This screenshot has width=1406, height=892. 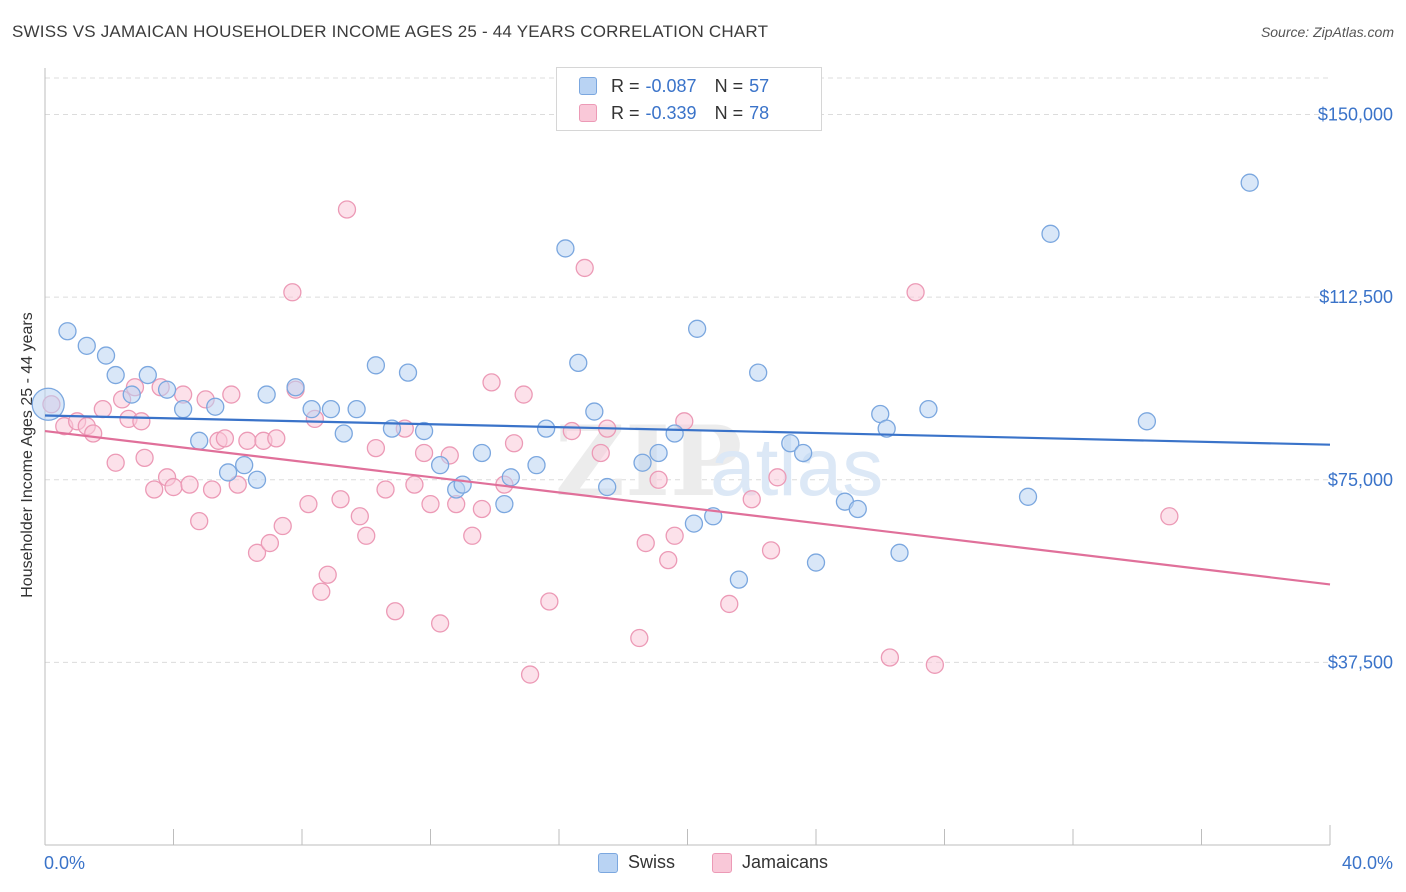 I want to click on jamaicans-legend-label: Jamaicans, so click(x=785, y=862).